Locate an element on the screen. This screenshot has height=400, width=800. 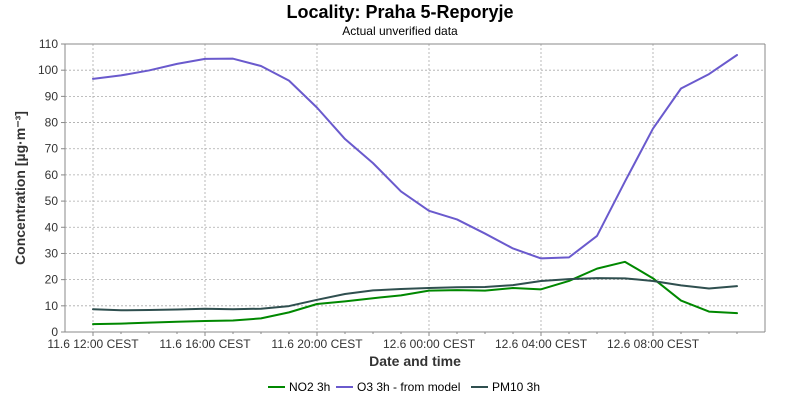
x-tick-label: 11.6 16:00 CEST is located at coordinates (205, 344).